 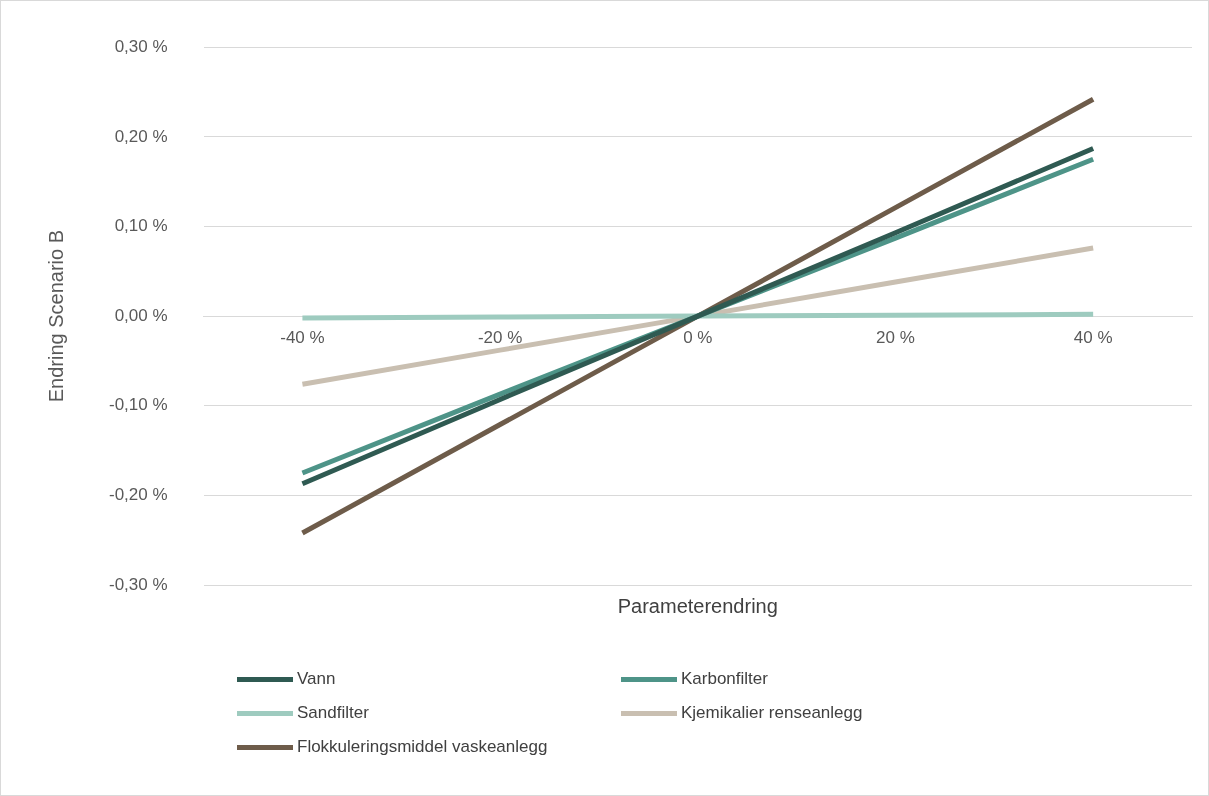 What do you see at coordinates (772, 713) in the screenshot?
I see `legend-label: Kjemikalier renseanlegg` at bounding box center [772, 713].